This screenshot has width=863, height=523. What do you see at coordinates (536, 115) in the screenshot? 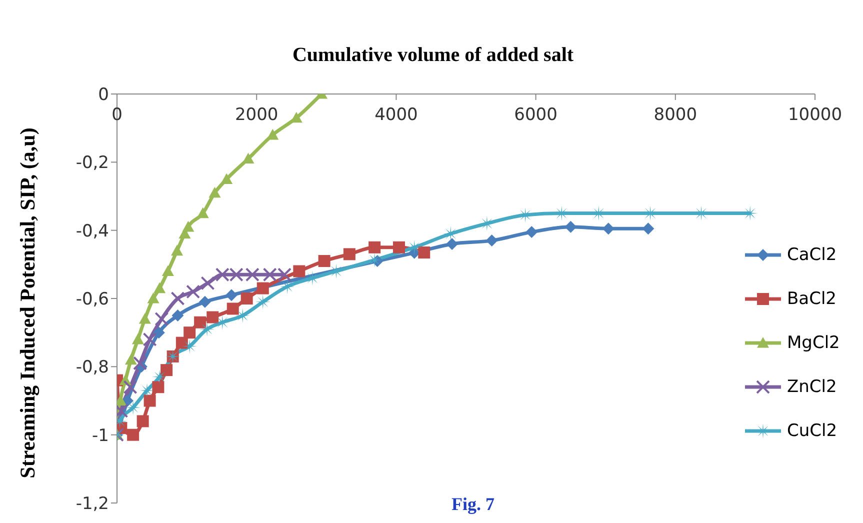
I see `x-tick-label: 6000` at bounding box center [536, 115].